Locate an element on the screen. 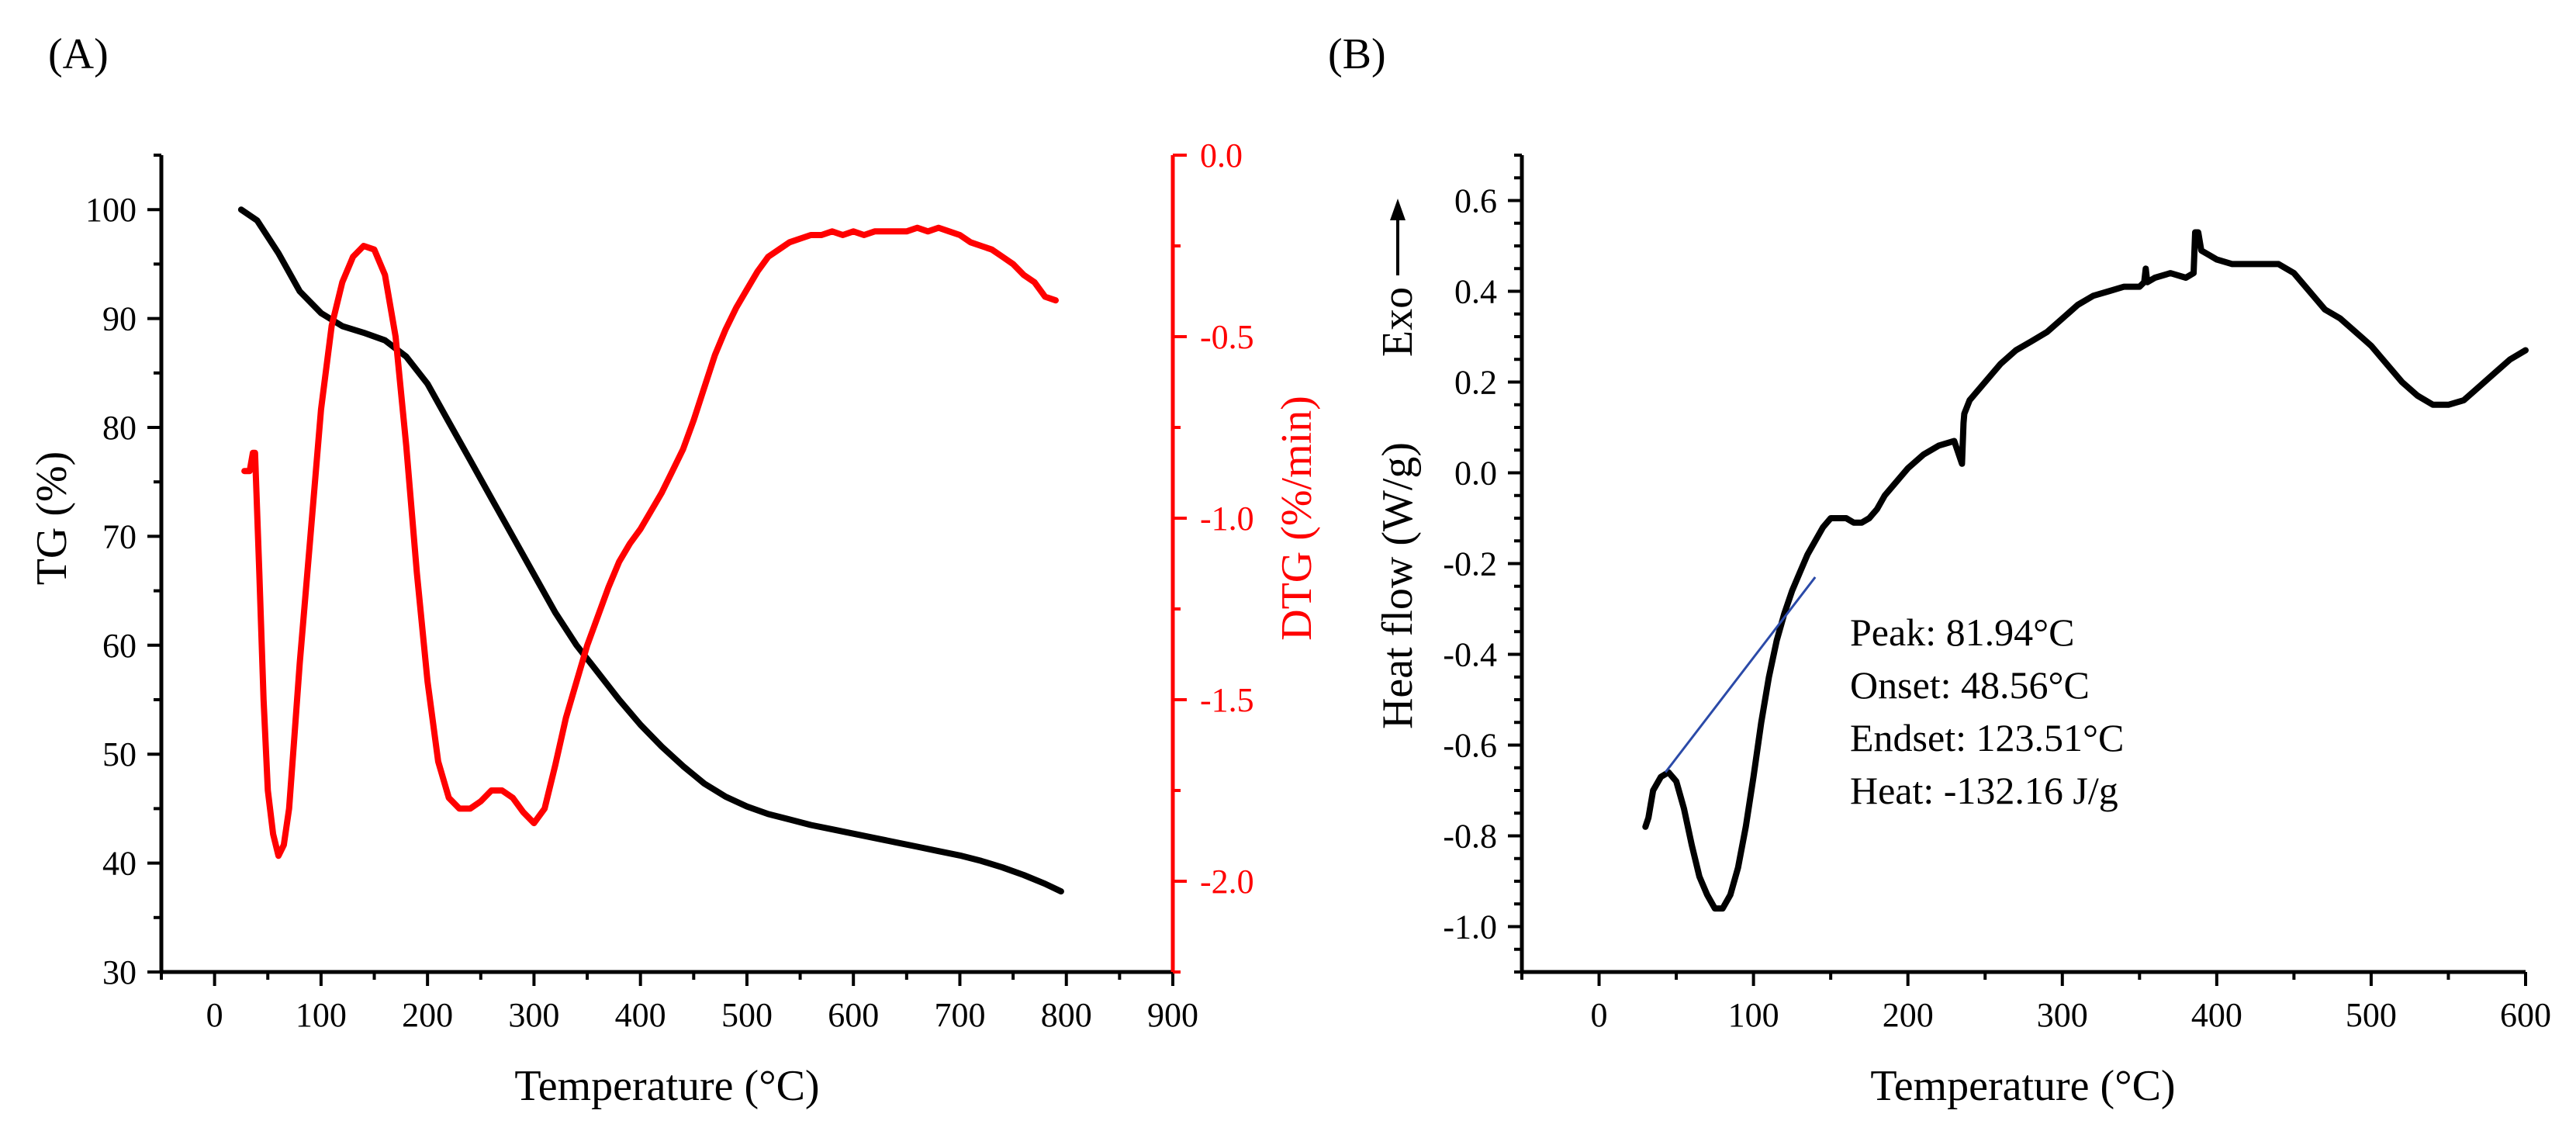 This screenshot has width=2576, height=1138. panel-b-xlabel: Temperature (°C) is located at coordinates (2022, 1086).